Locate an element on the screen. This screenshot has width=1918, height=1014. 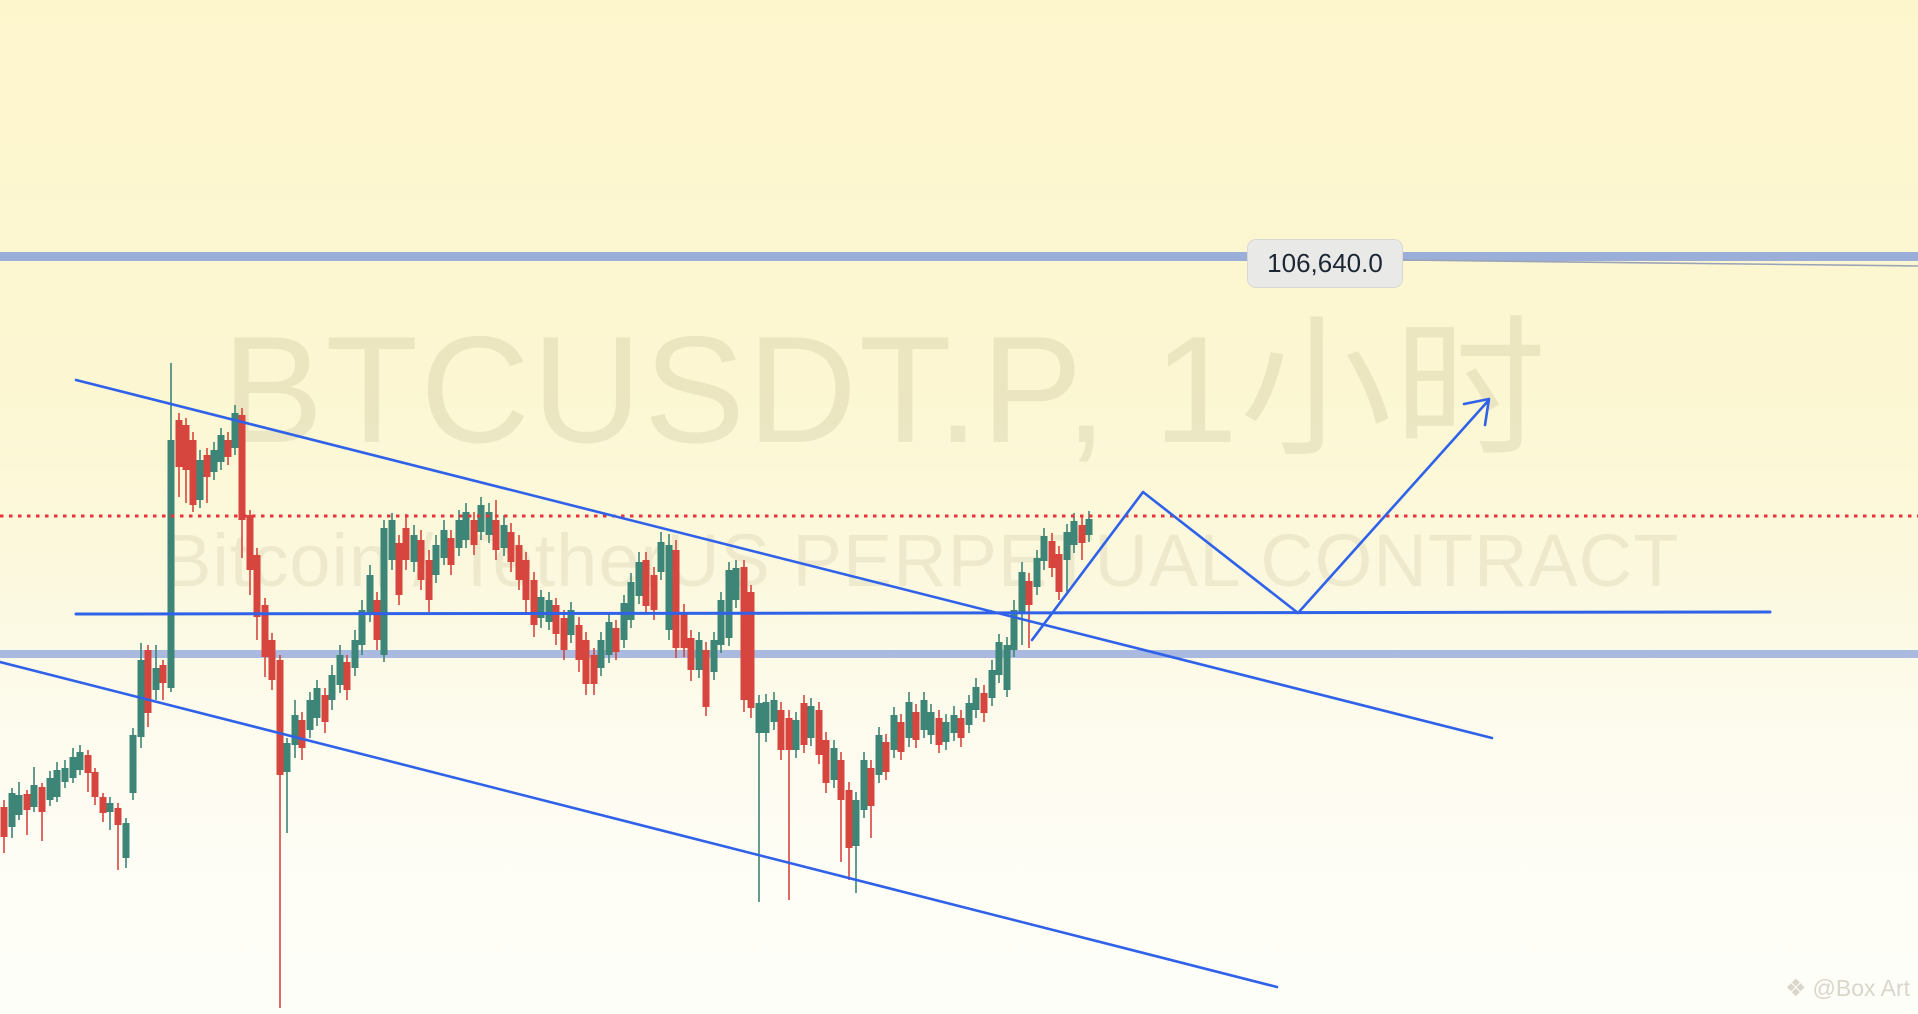
support-band is located at coordinates (959, 654).